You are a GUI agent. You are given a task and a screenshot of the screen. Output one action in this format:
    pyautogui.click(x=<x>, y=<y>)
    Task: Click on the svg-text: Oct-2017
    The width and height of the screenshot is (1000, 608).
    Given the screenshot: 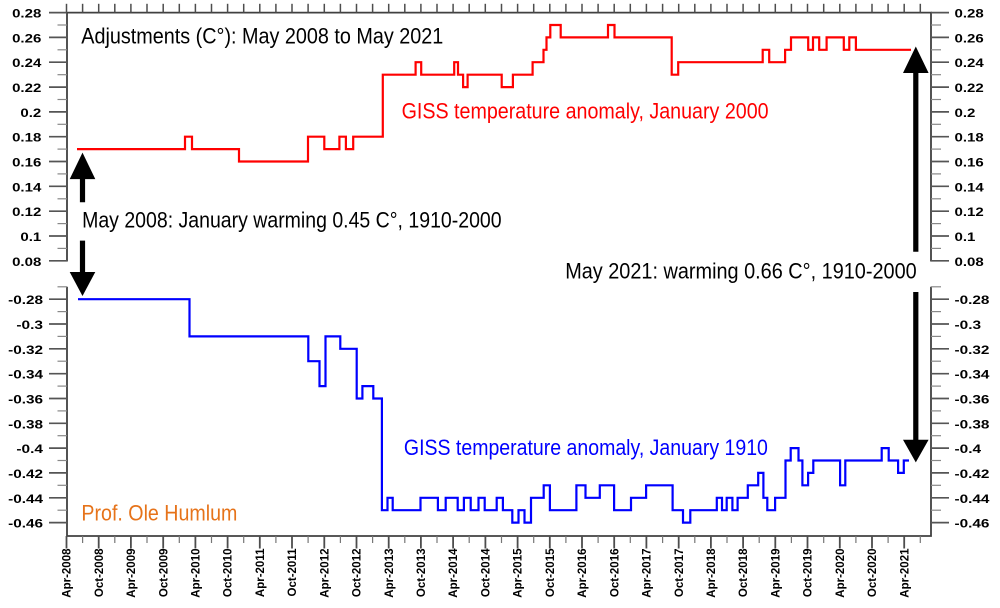 What is the action you would take?
    pyautogui.click(x=680, y=573)
    